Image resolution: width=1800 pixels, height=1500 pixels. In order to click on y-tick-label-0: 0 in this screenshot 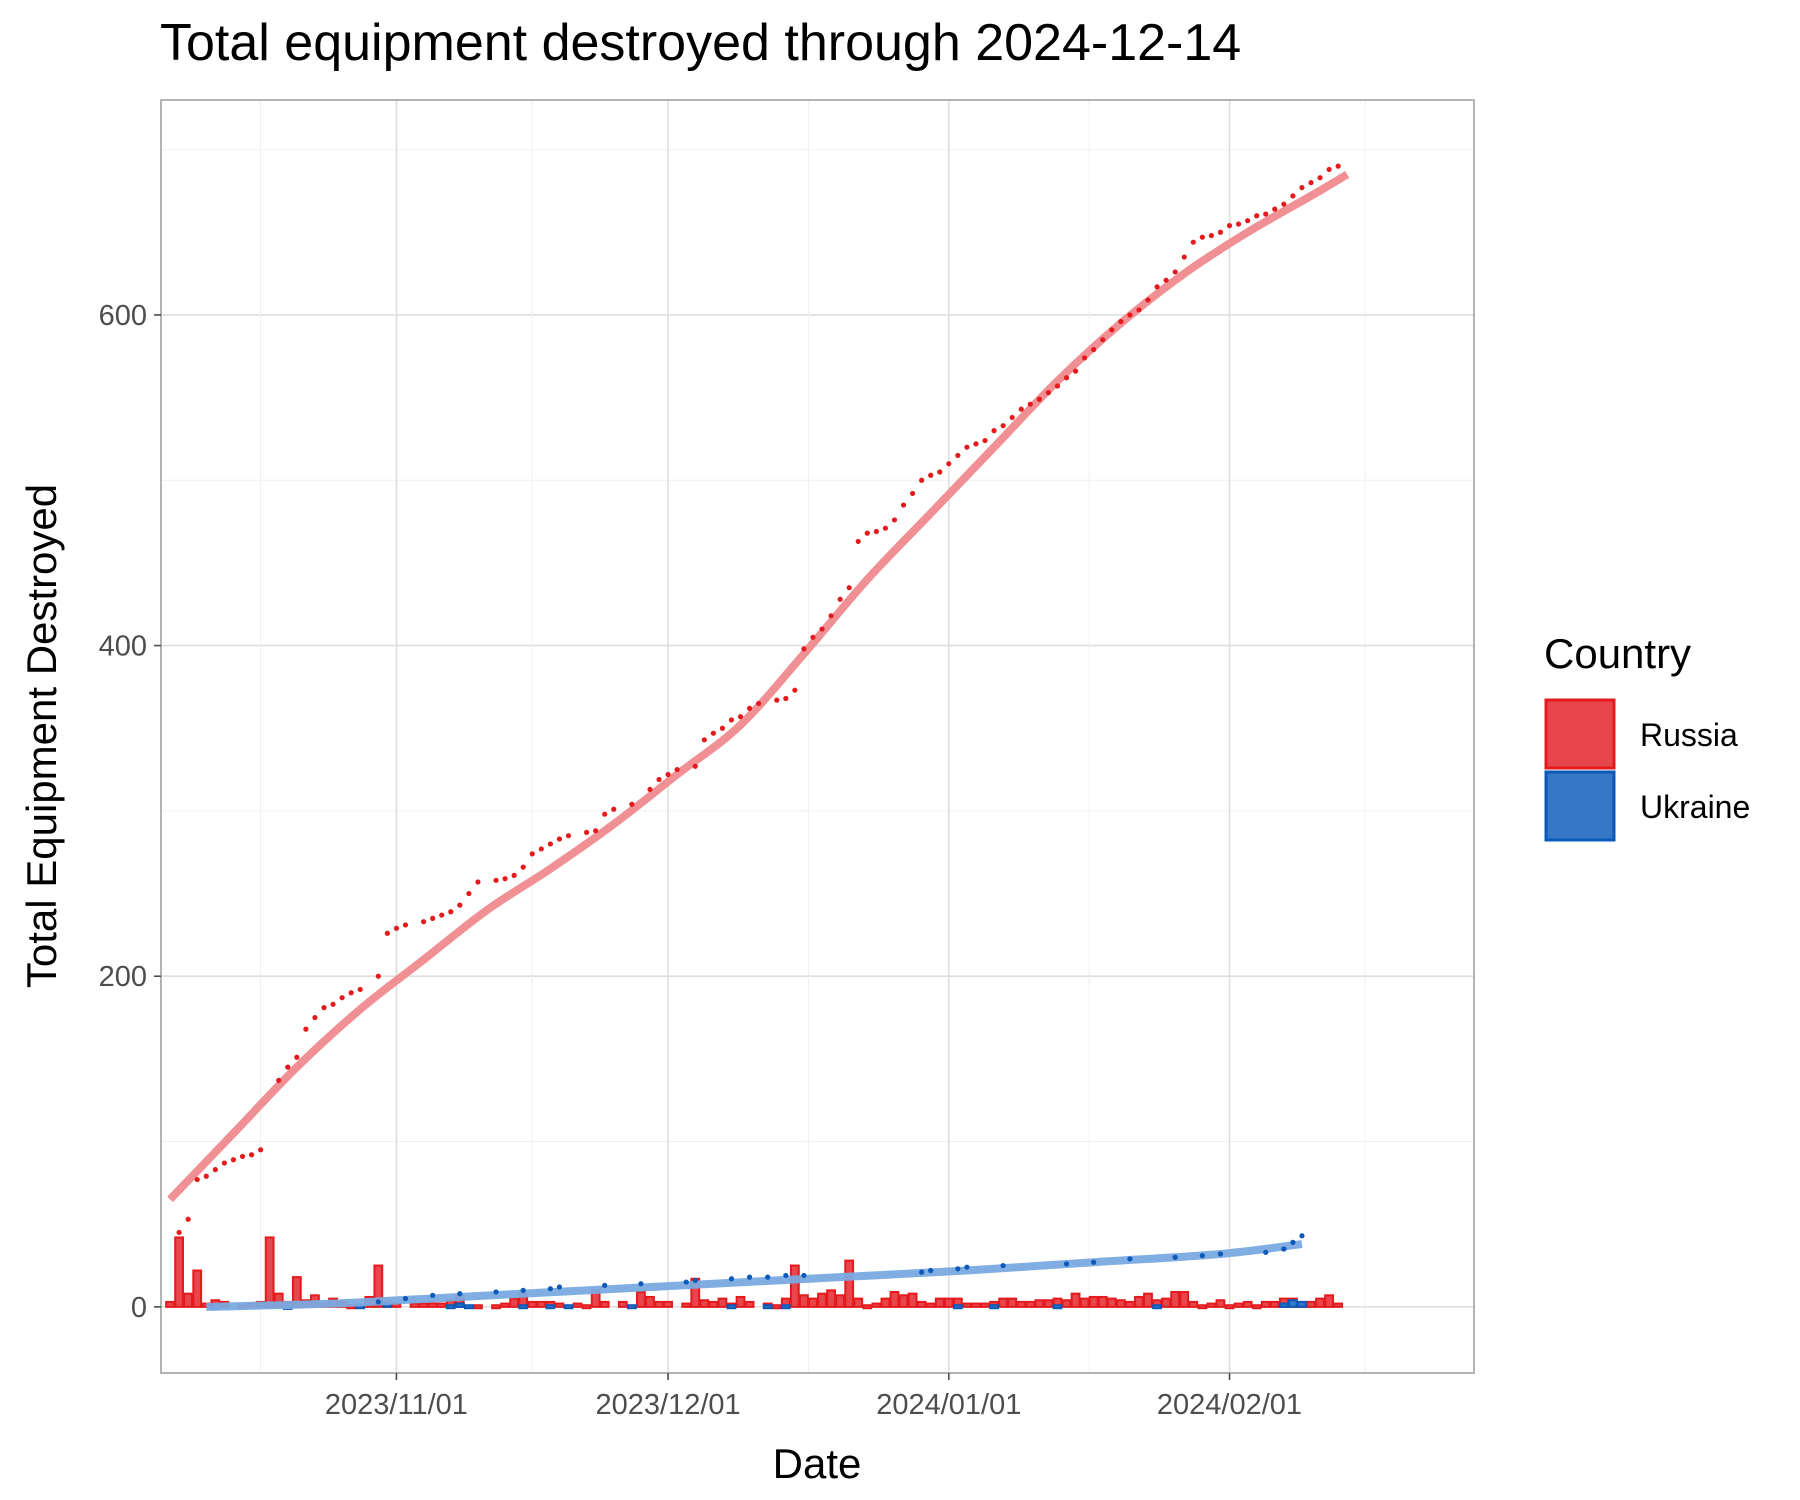, I will do `click(139, 1308)`.